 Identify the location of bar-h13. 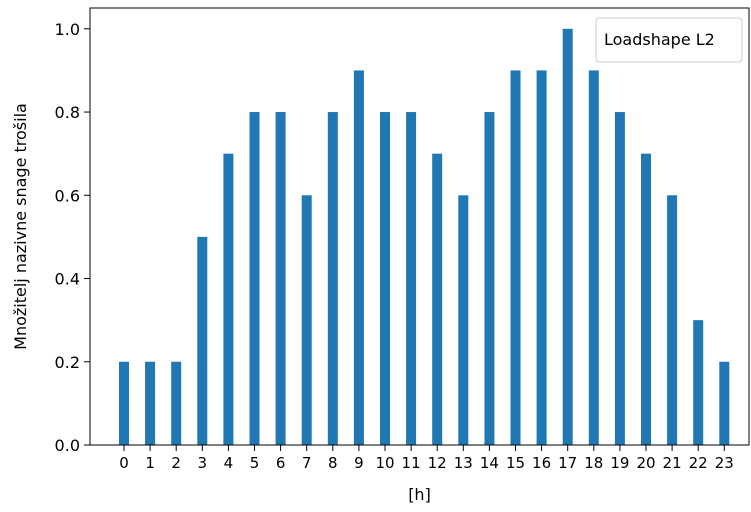
(463, 320).